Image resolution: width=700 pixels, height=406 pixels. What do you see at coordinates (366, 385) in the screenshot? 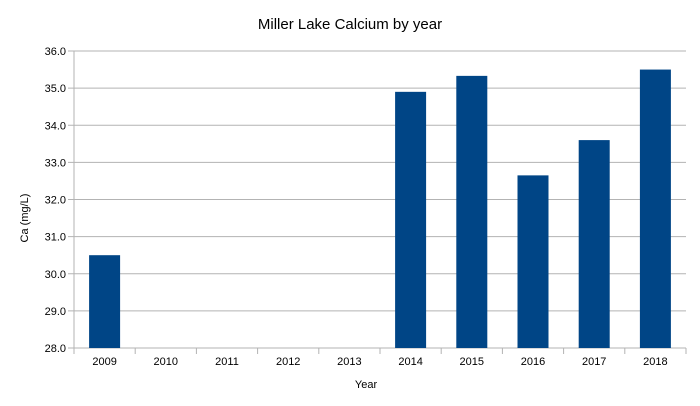
I see `x-axis-label: Year` at bounding box center [366, 385].